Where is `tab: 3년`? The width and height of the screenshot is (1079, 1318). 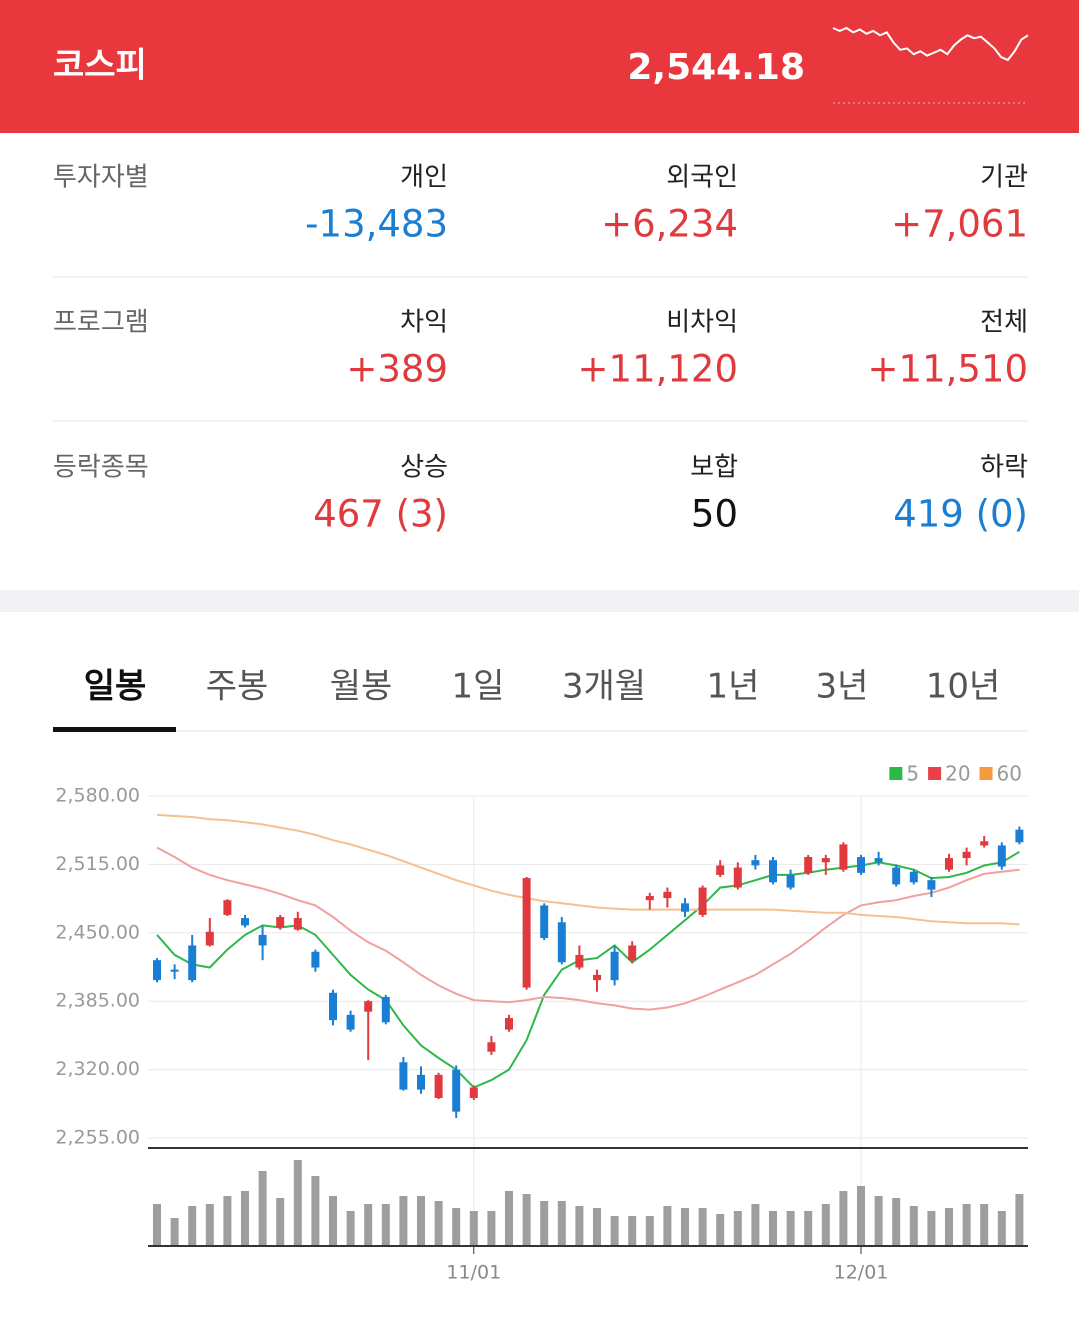 tab: 3년 is located at coordinates (842, 687).